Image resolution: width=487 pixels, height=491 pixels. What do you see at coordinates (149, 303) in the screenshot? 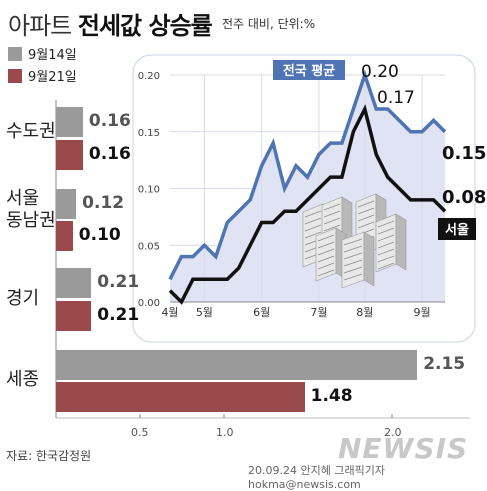
I see `y-tick-label: 0.00` at bounding box center [149, 303].